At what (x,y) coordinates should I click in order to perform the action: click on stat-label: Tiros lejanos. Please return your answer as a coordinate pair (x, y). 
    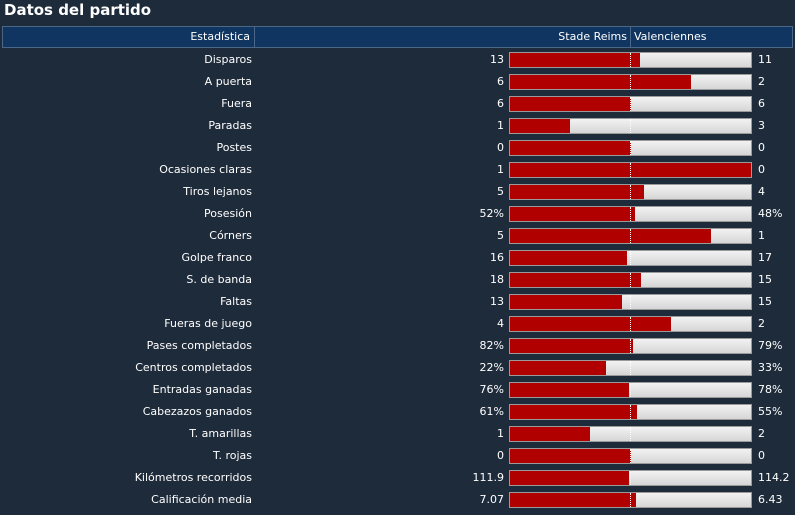
    Looking at the image, I should click on (217, 191).